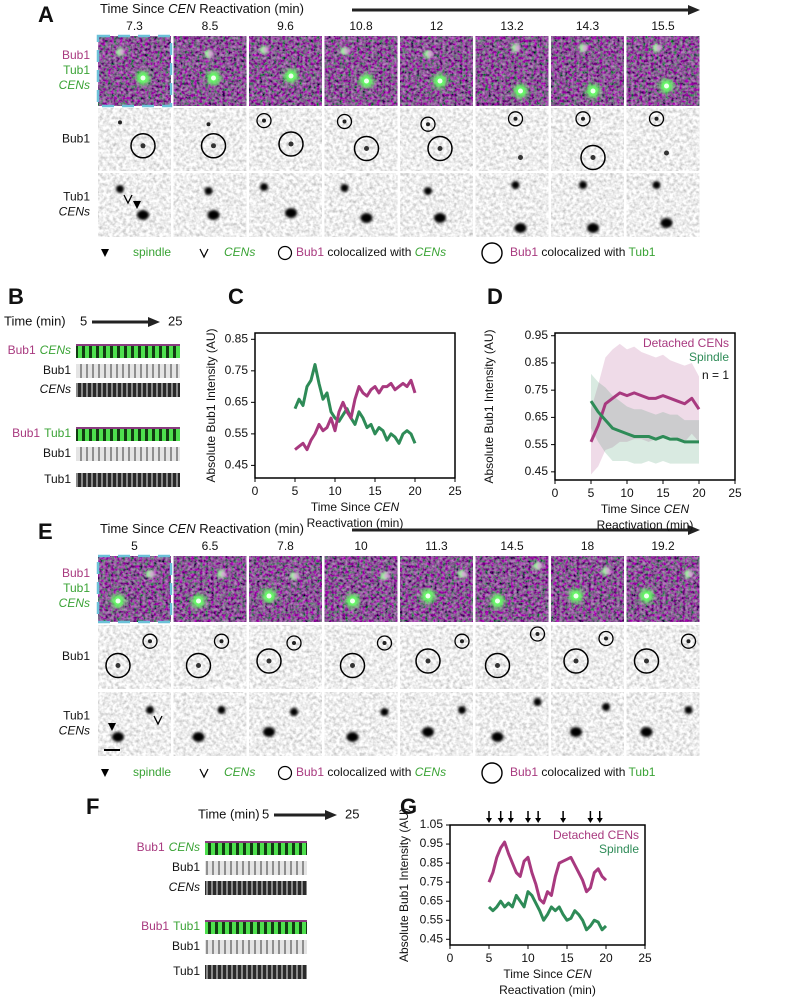 This screenshot has height=1000, width=800. I want to click on time-label: 10.8, so click(361, 26).